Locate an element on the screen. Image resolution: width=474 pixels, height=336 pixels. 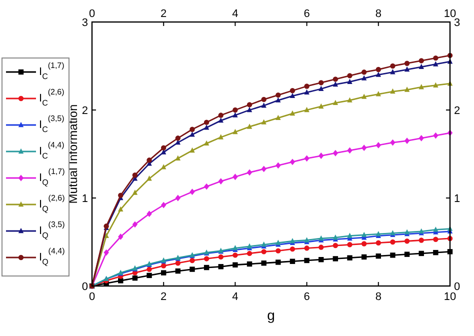
x2-tick-label: 2 is located at coordinates (163, 297).